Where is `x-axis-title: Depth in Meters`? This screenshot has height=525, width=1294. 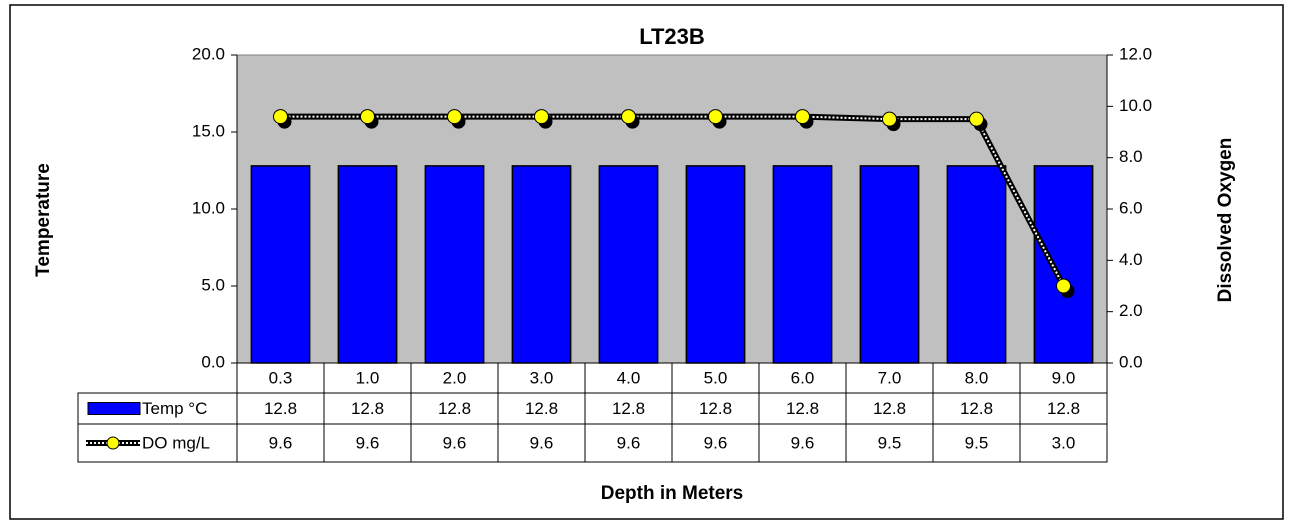 x-axis-title: Depth in Meters is located at coordinates (672, 493).